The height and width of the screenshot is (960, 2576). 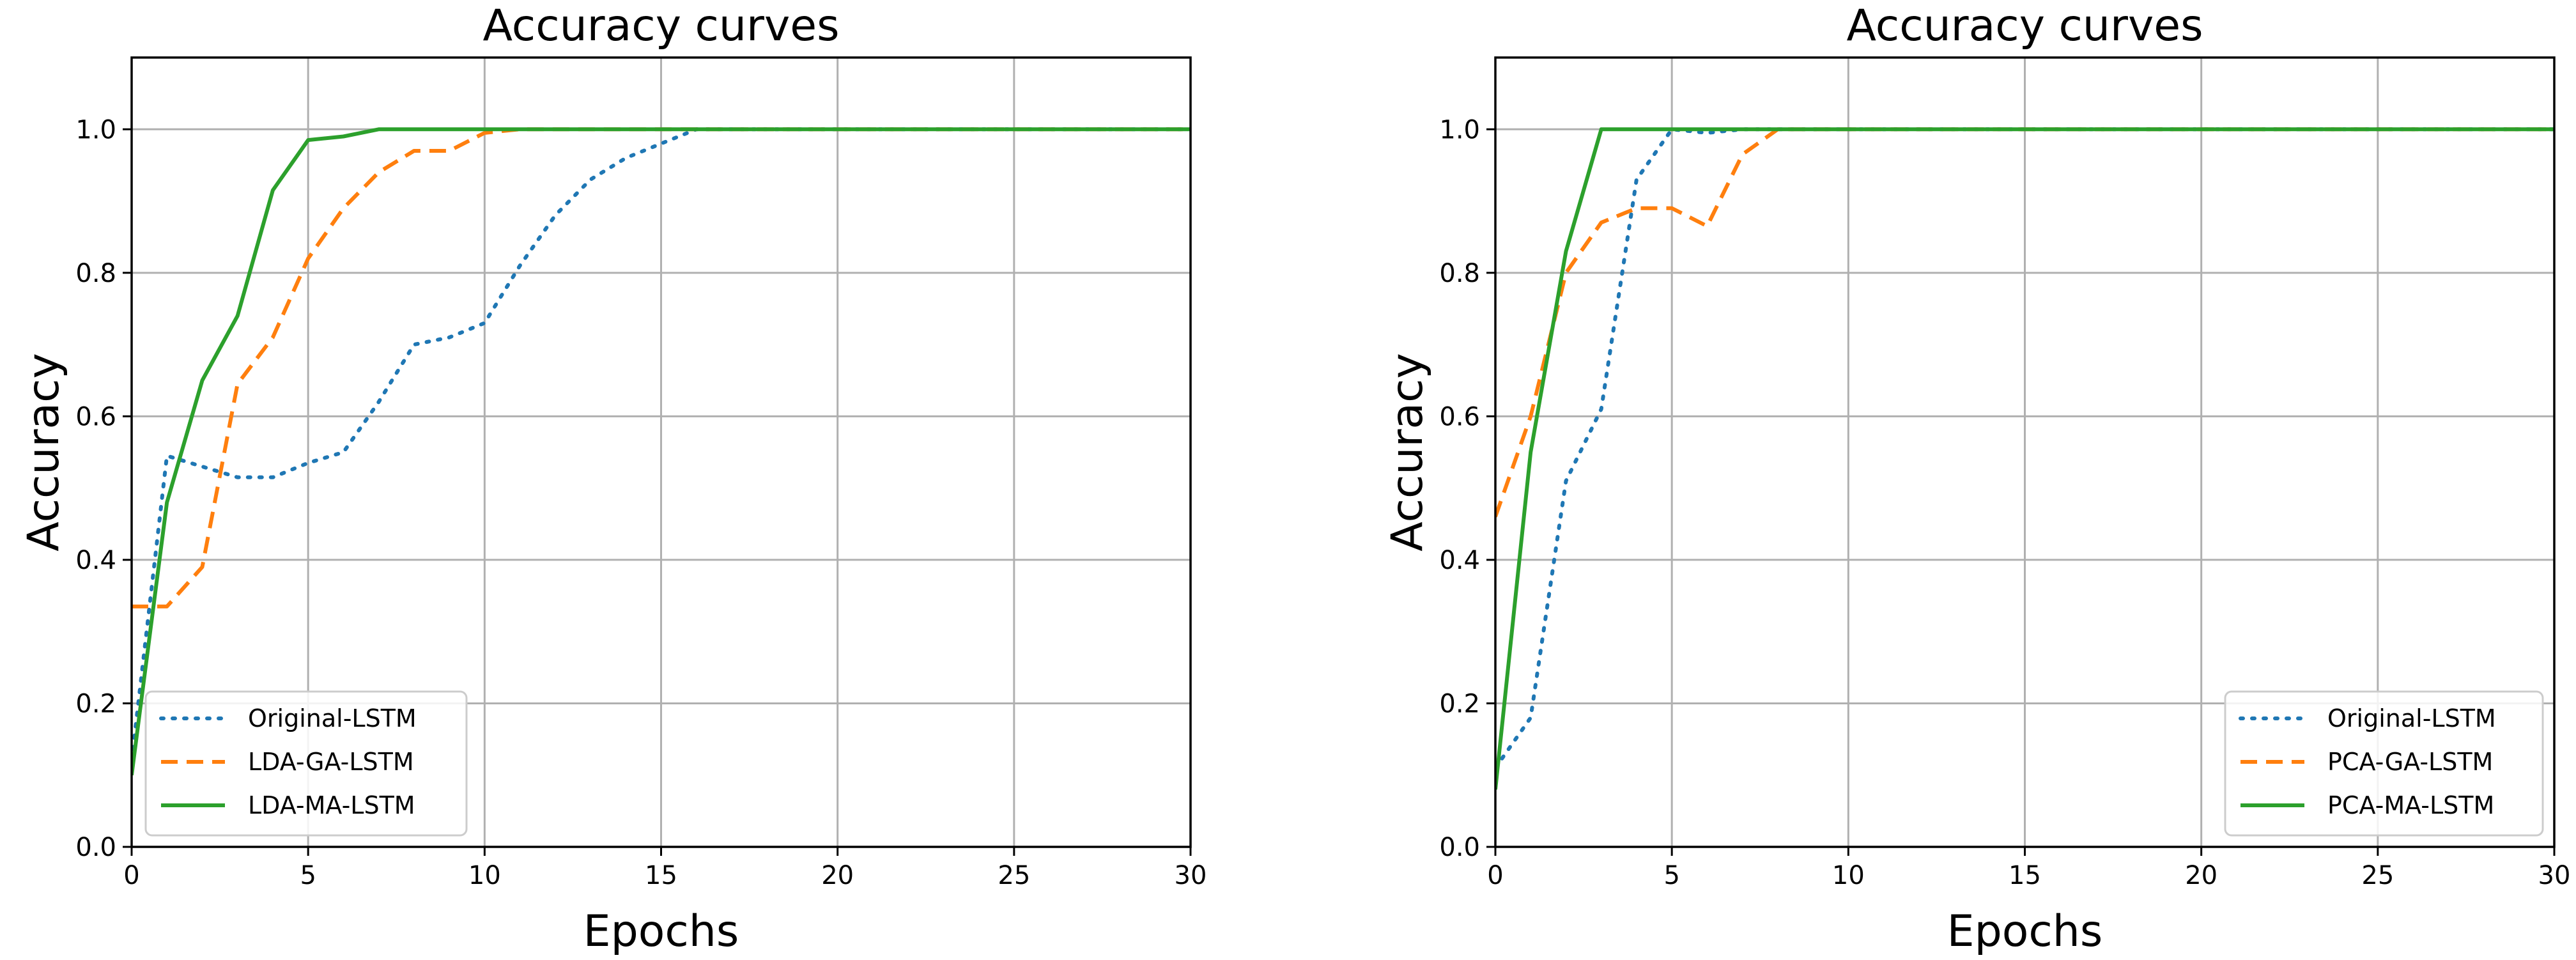 I want to click on legend-label: PCA-GA-LSTM, so click(x=2410, y=762).